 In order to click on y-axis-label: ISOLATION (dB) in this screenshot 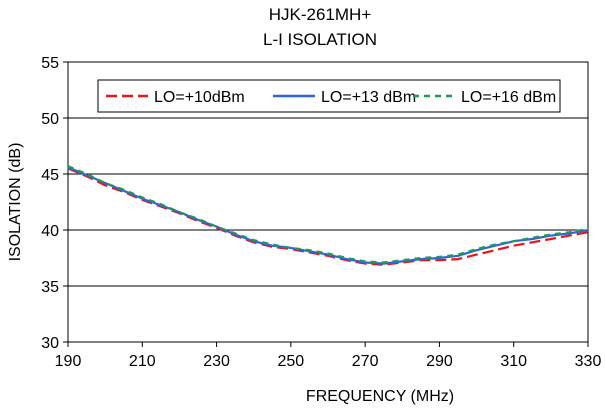, I will do `click(15, 202)`.